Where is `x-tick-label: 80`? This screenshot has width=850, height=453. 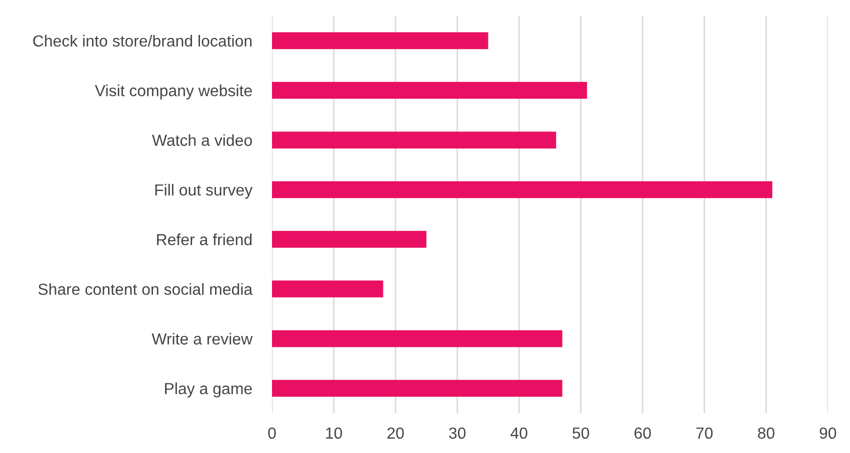 x-tick-label: 80 is located at coordinates (766, 433).